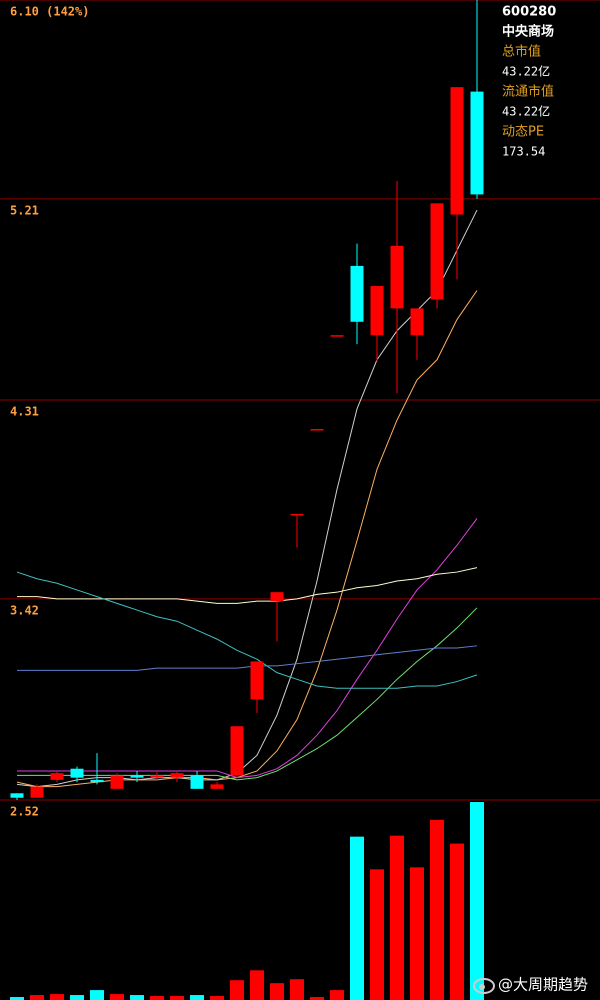 The image size is (600, 1000). Describe the element at coordinates (528, 92) in the screenshot. I see `info-label: 流通市值` at that location.